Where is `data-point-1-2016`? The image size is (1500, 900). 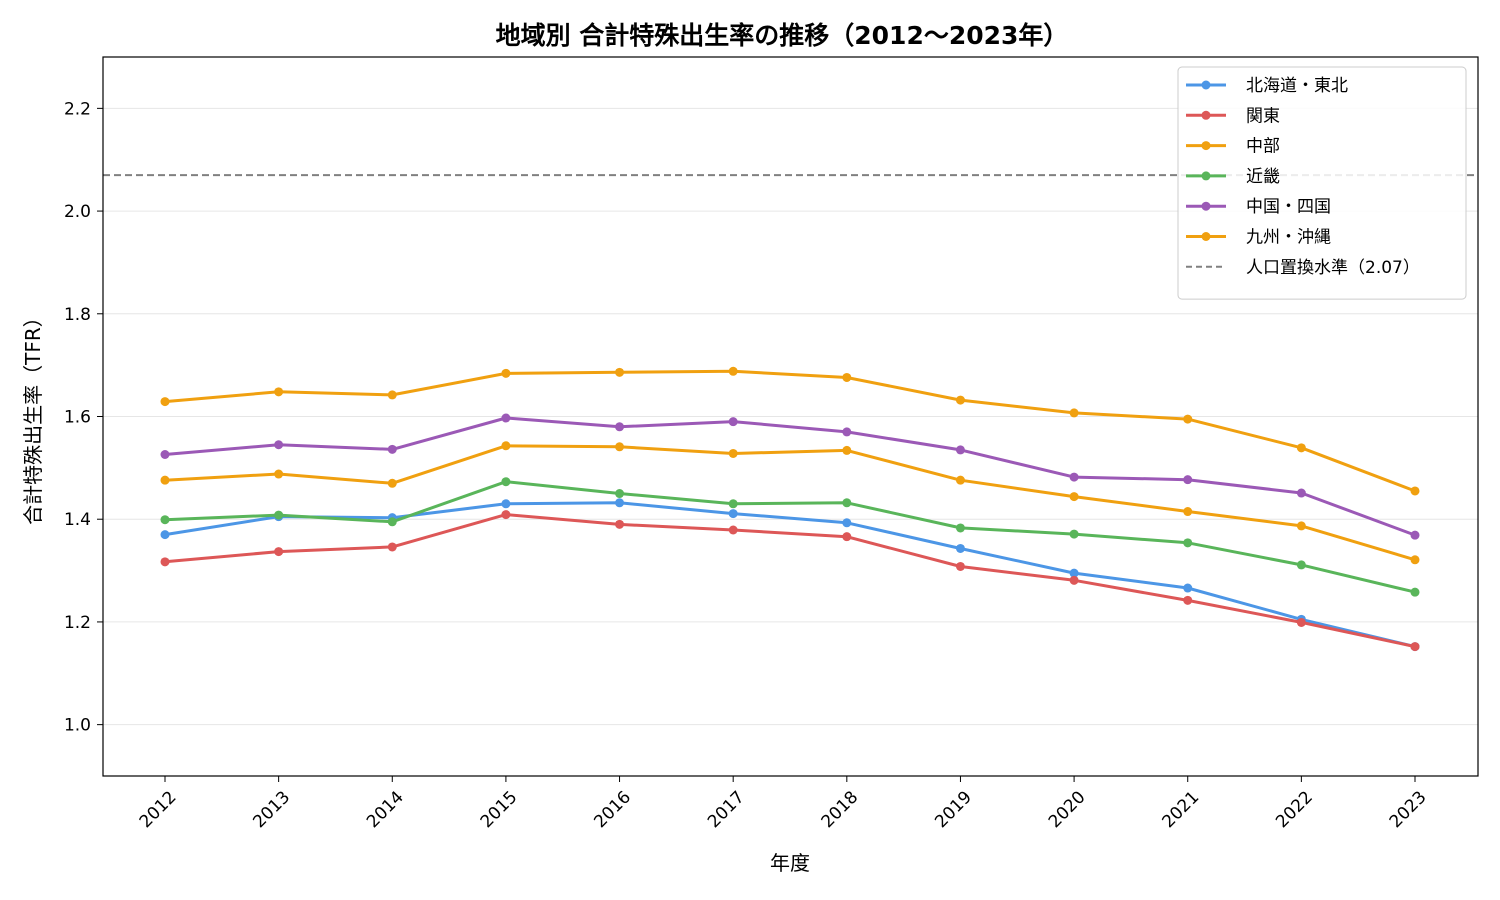 data-point-1-2016 is located at coordinates (620, 503).